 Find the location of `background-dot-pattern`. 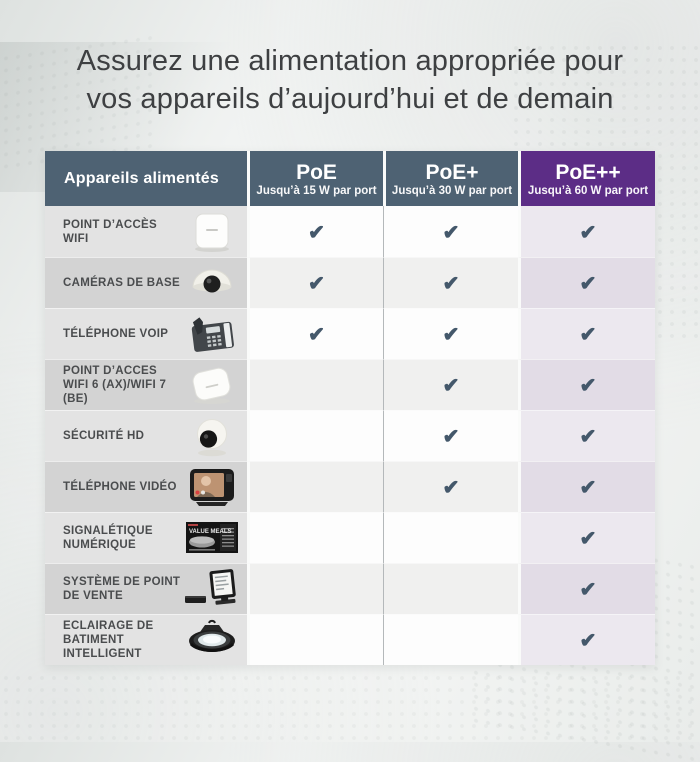

background-dot-pattern is located at coordinates (350, 707).